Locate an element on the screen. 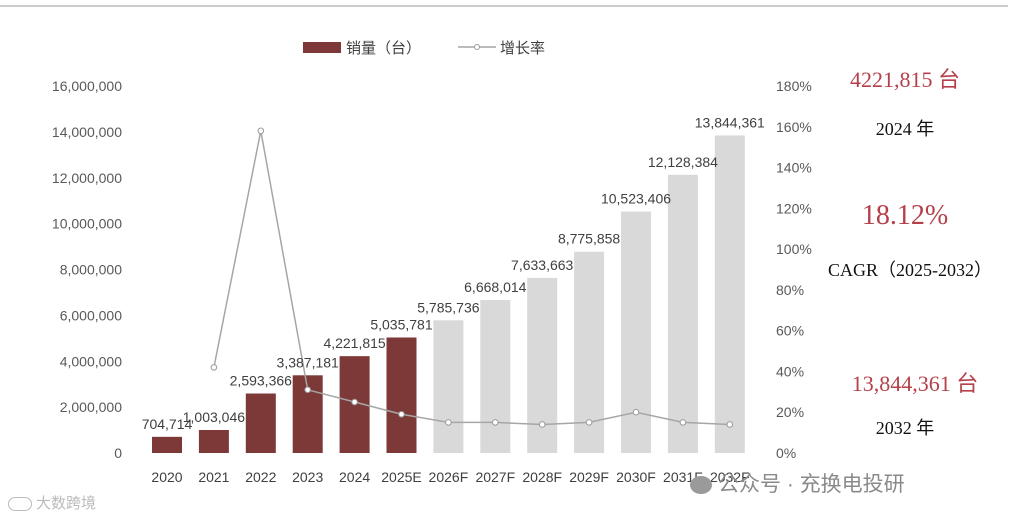 The width and height of the screenshot is (1015, 523). bar-value-label: 10,523,406 is located at coordinates (636, 199).